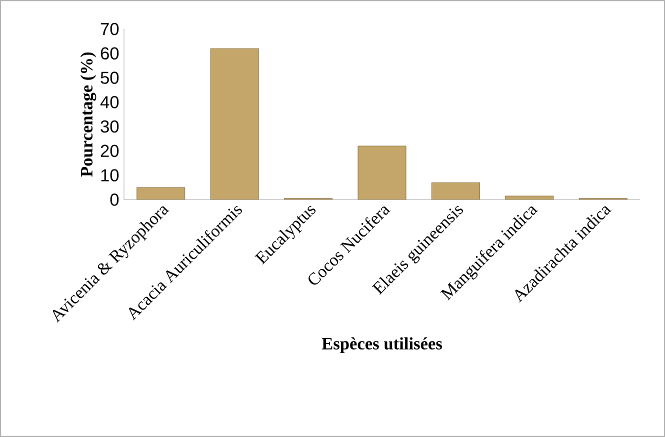 The image size is (665, 437). I want to click on x-axis-title: Espèces utilisées, so click(382, 345).